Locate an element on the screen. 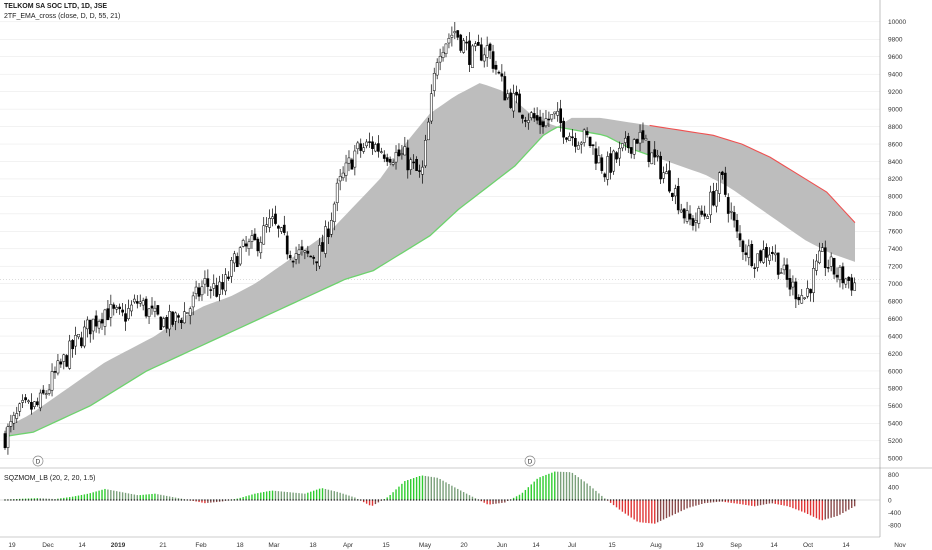 The image size is (932, 550). time-tick-label: Jul is located at coordinates (572, 545).